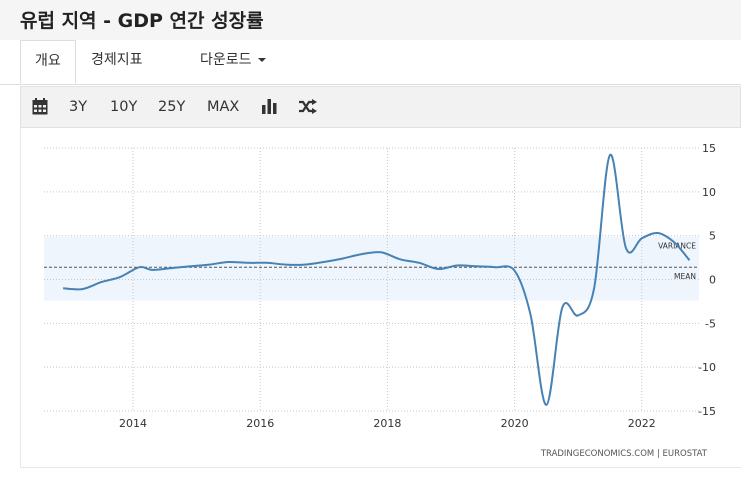 Image resolution: width=741 pixels, height=482 pixels. I want to click on x-tick-label: 2016, so click(260, 423).